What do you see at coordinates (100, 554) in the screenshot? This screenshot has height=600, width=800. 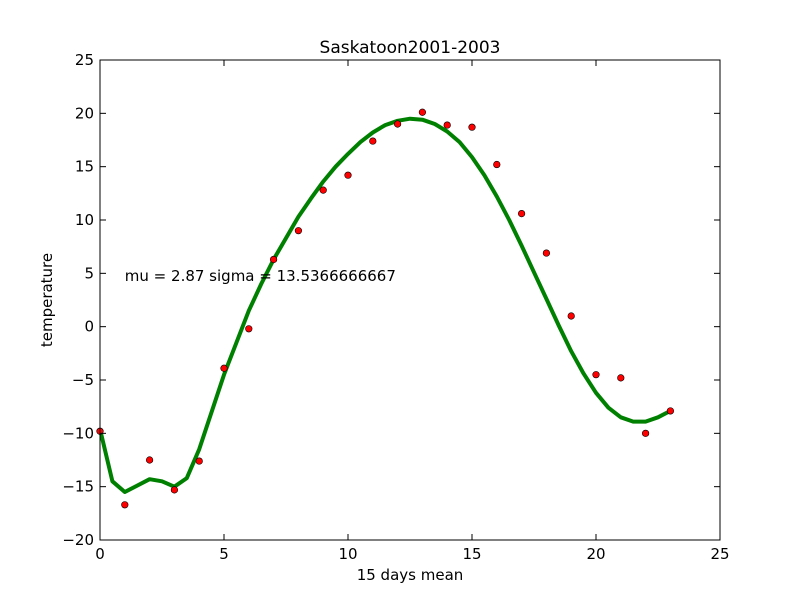 I see `x-tick-label: 0` at bounding box center [100, 554].